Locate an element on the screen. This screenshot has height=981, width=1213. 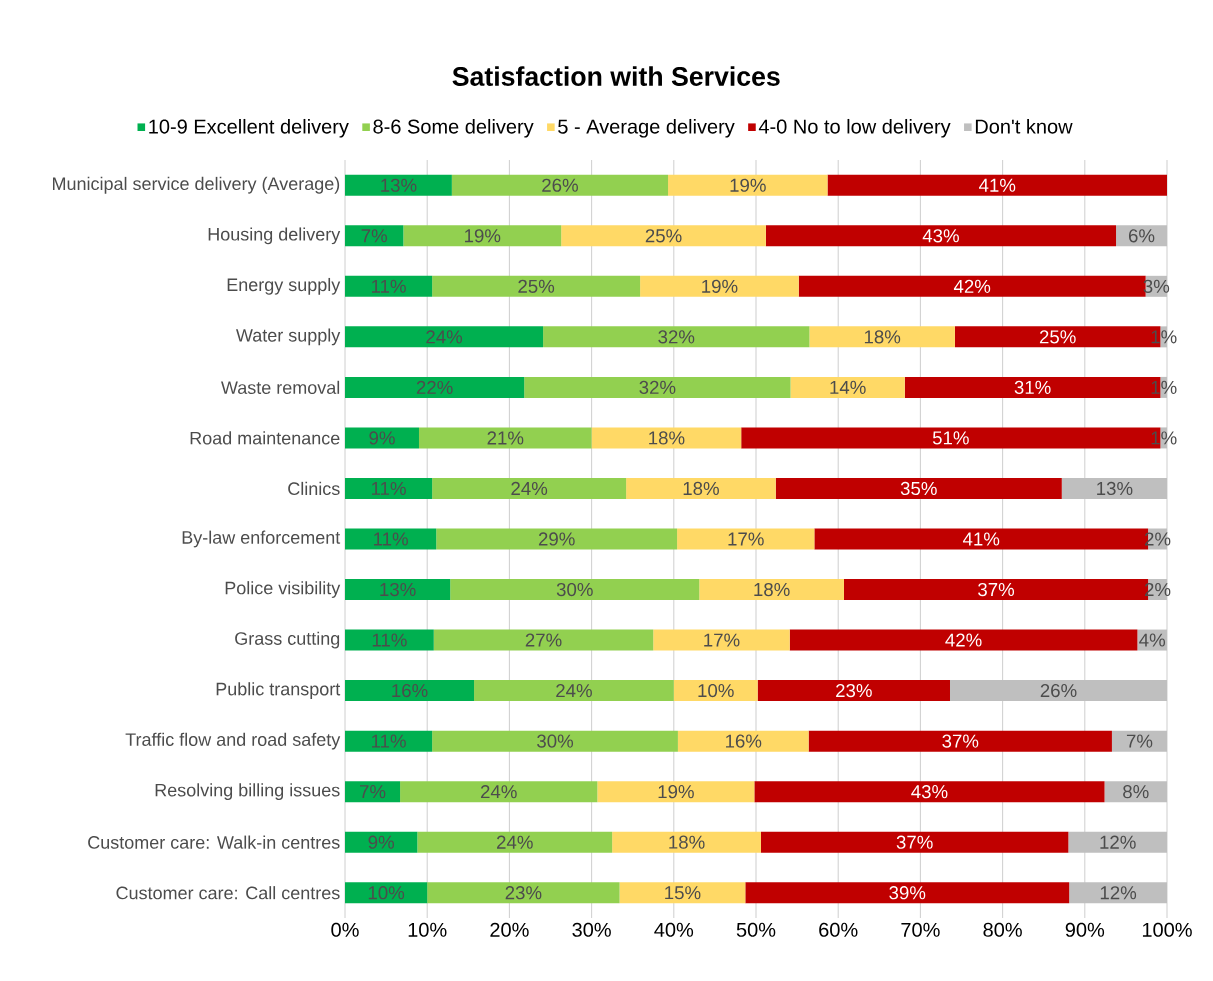
data-label: 26% is located at coordinates (1058, 690).